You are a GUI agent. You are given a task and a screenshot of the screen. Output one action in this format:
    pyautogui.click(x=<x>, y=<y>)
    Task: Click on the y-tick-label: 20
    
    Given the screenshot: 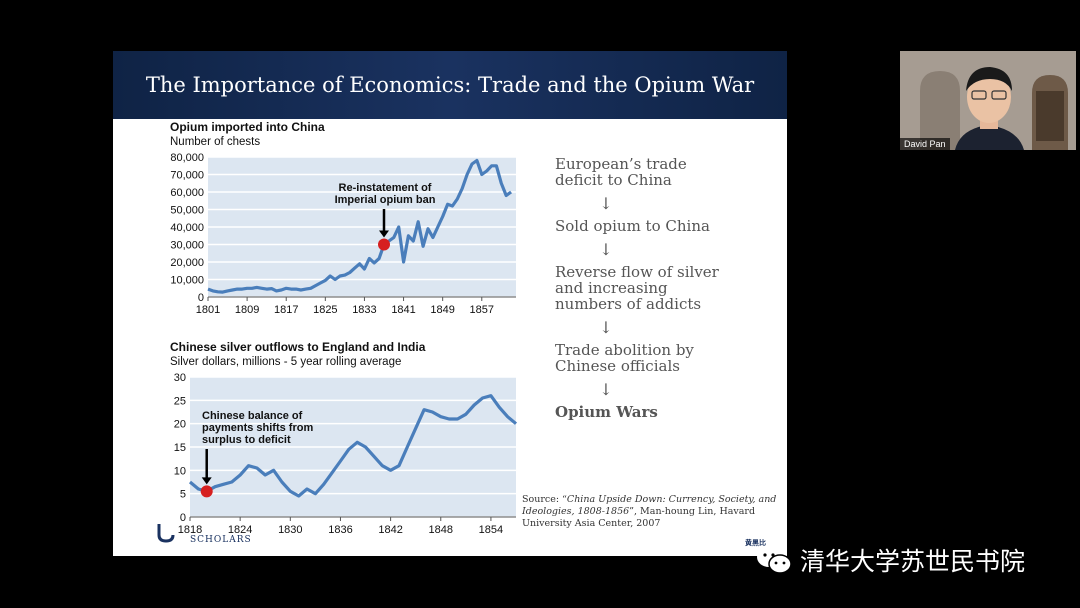 What is the action you would take?
    pyautogui.click(x=180, y=425)
    